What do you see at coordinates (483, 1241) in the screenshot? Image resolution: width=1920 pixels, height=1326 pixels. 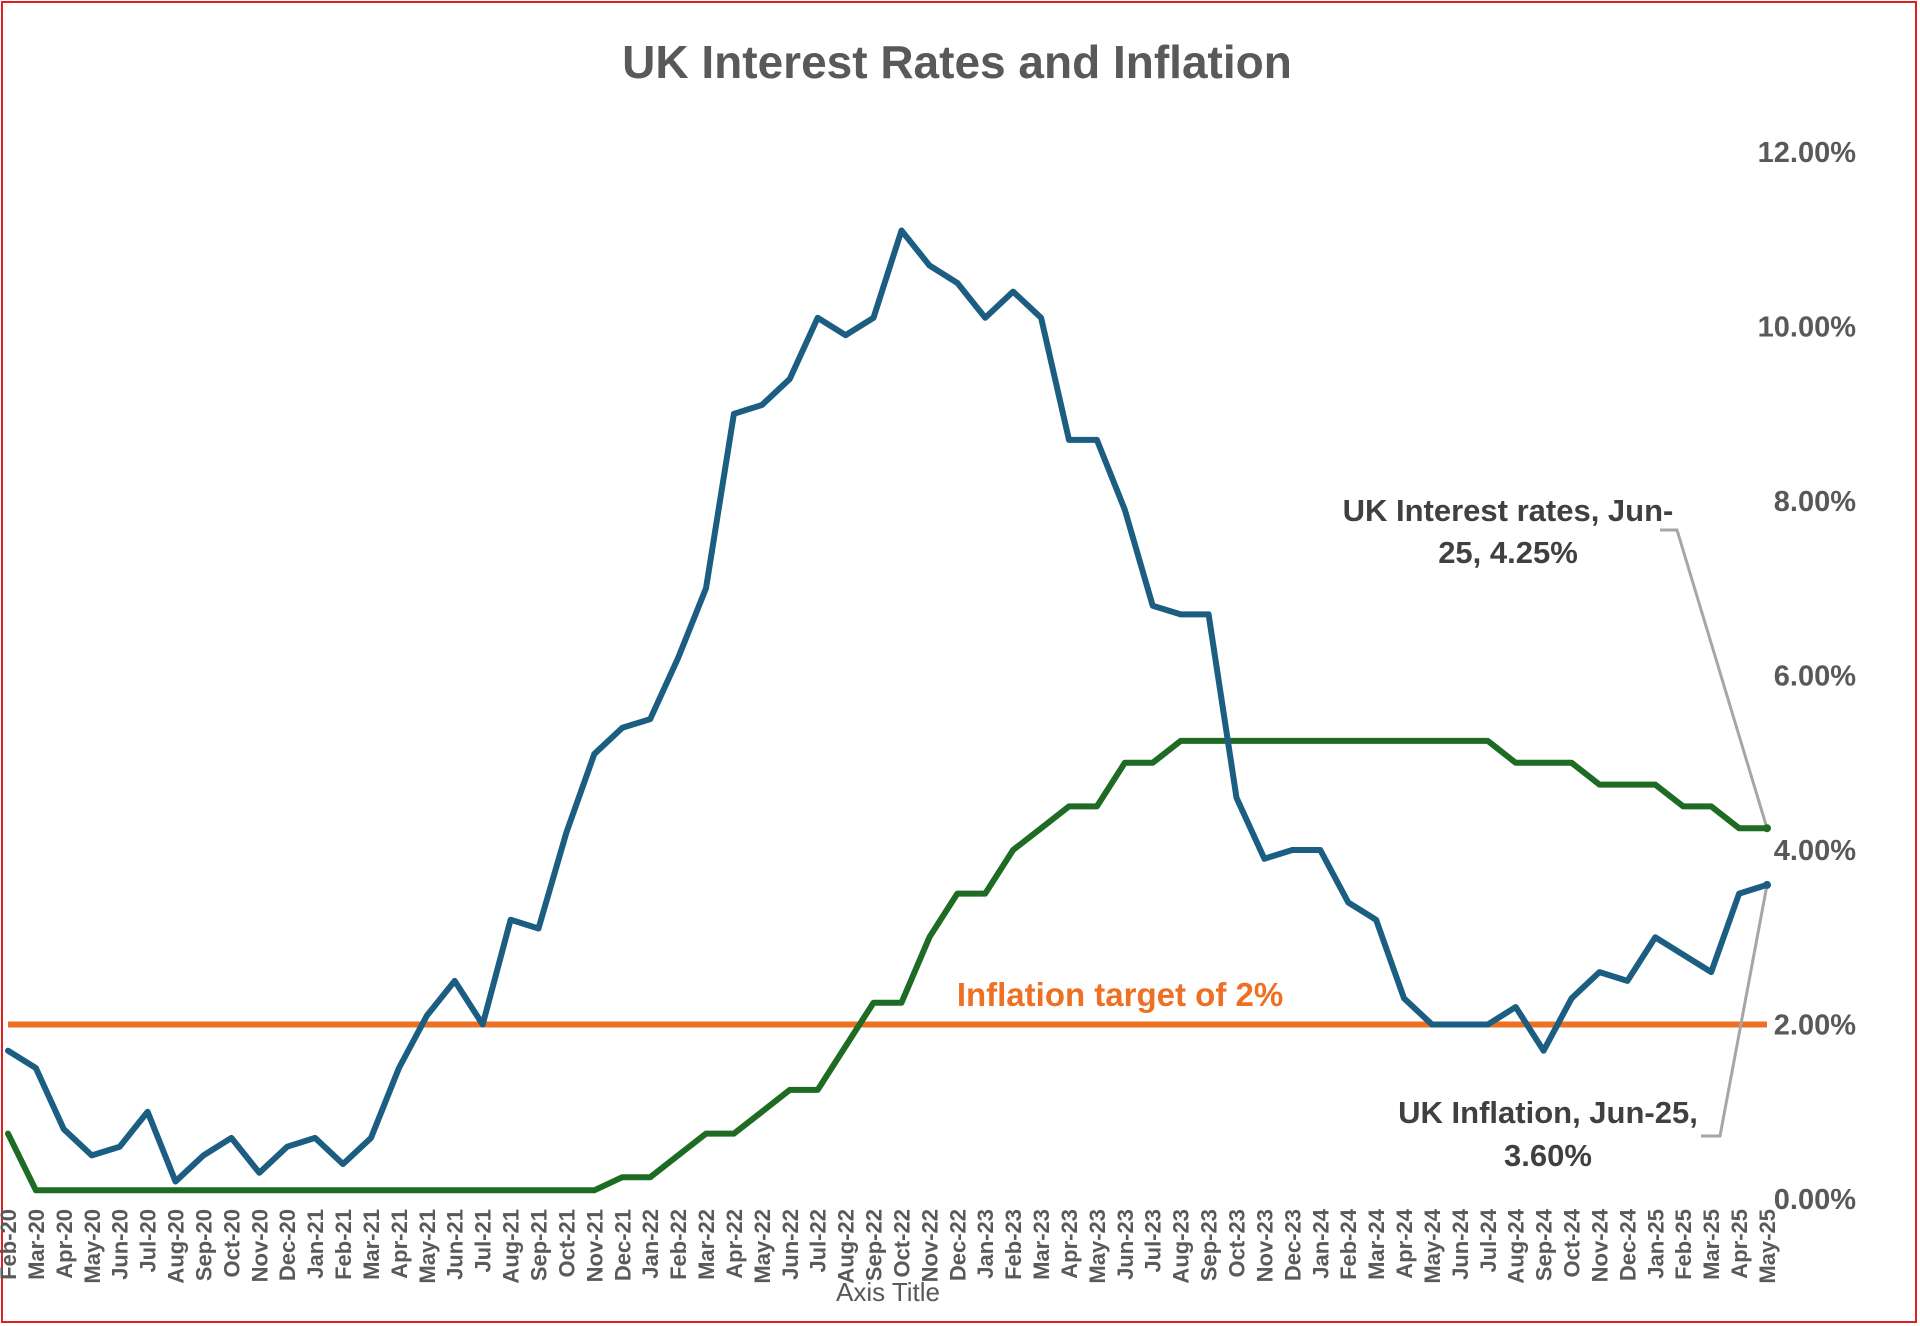 I see `x-tick-label: Jul-21` at bounding box center [483, 1241].